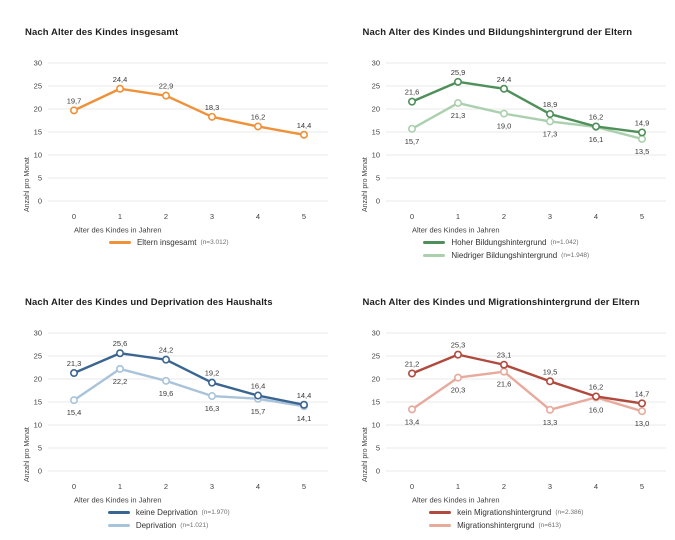 The height and width of the screenshot is (540, 675). Describe the element at coordinates (258, 411) in the screenshot. I see `data-label: 15,7` at that location.